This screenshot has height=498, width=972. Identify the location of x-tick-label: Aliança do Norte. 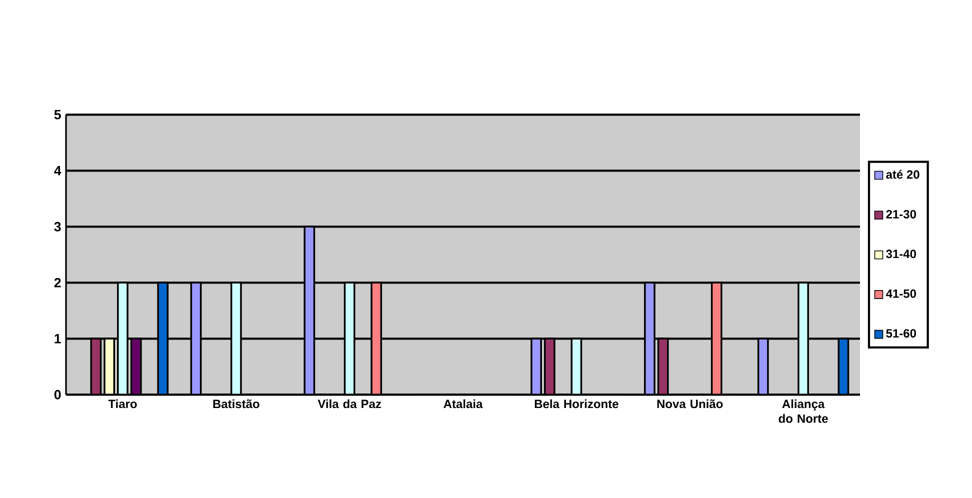
(803, 411).